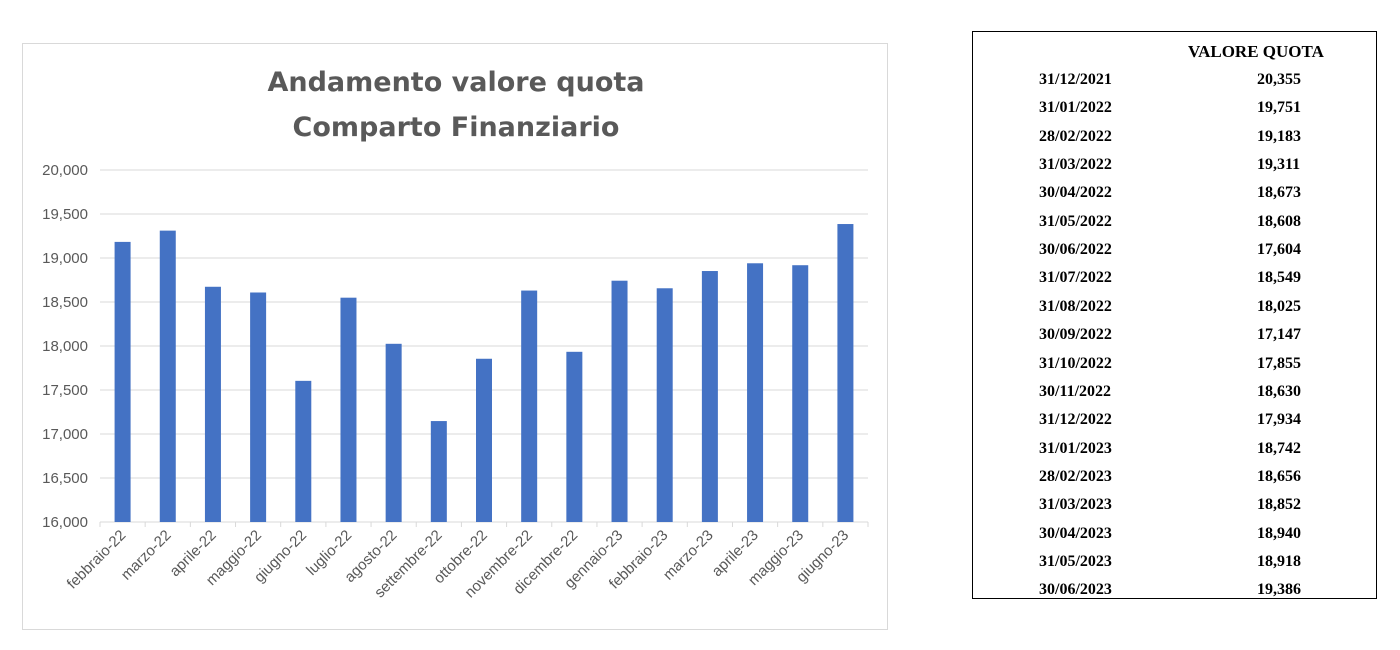 The width and height of the screenshot is (1400, 650). I want to click on table-row: 31/10/2022 17,855, so click(1174, 369).